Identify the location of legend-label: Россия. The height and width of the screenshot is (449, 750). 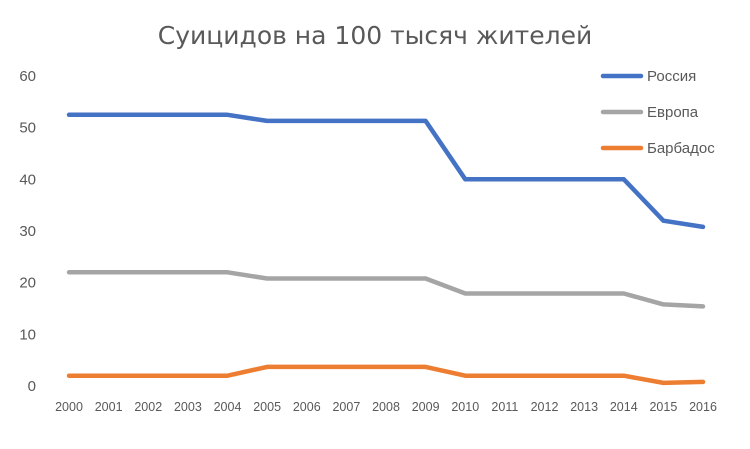
(671, 76).